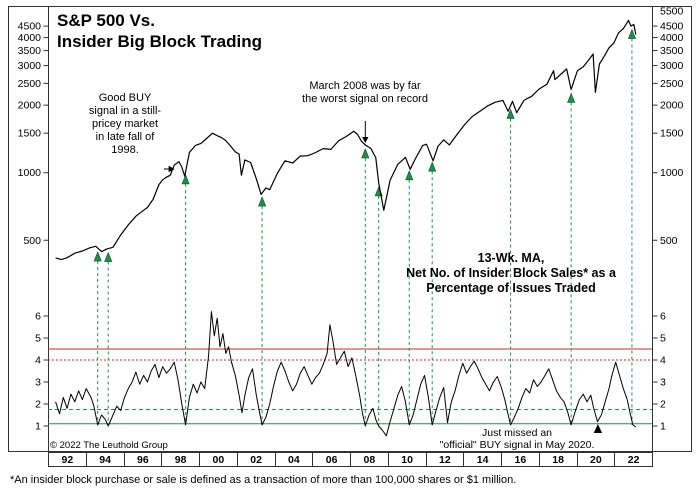 The width and height of the screenshot is (700, 494). Describe the element at coordinates (332, 459) in the screenshot. I see `x-axis-year-label: 06` at that location.